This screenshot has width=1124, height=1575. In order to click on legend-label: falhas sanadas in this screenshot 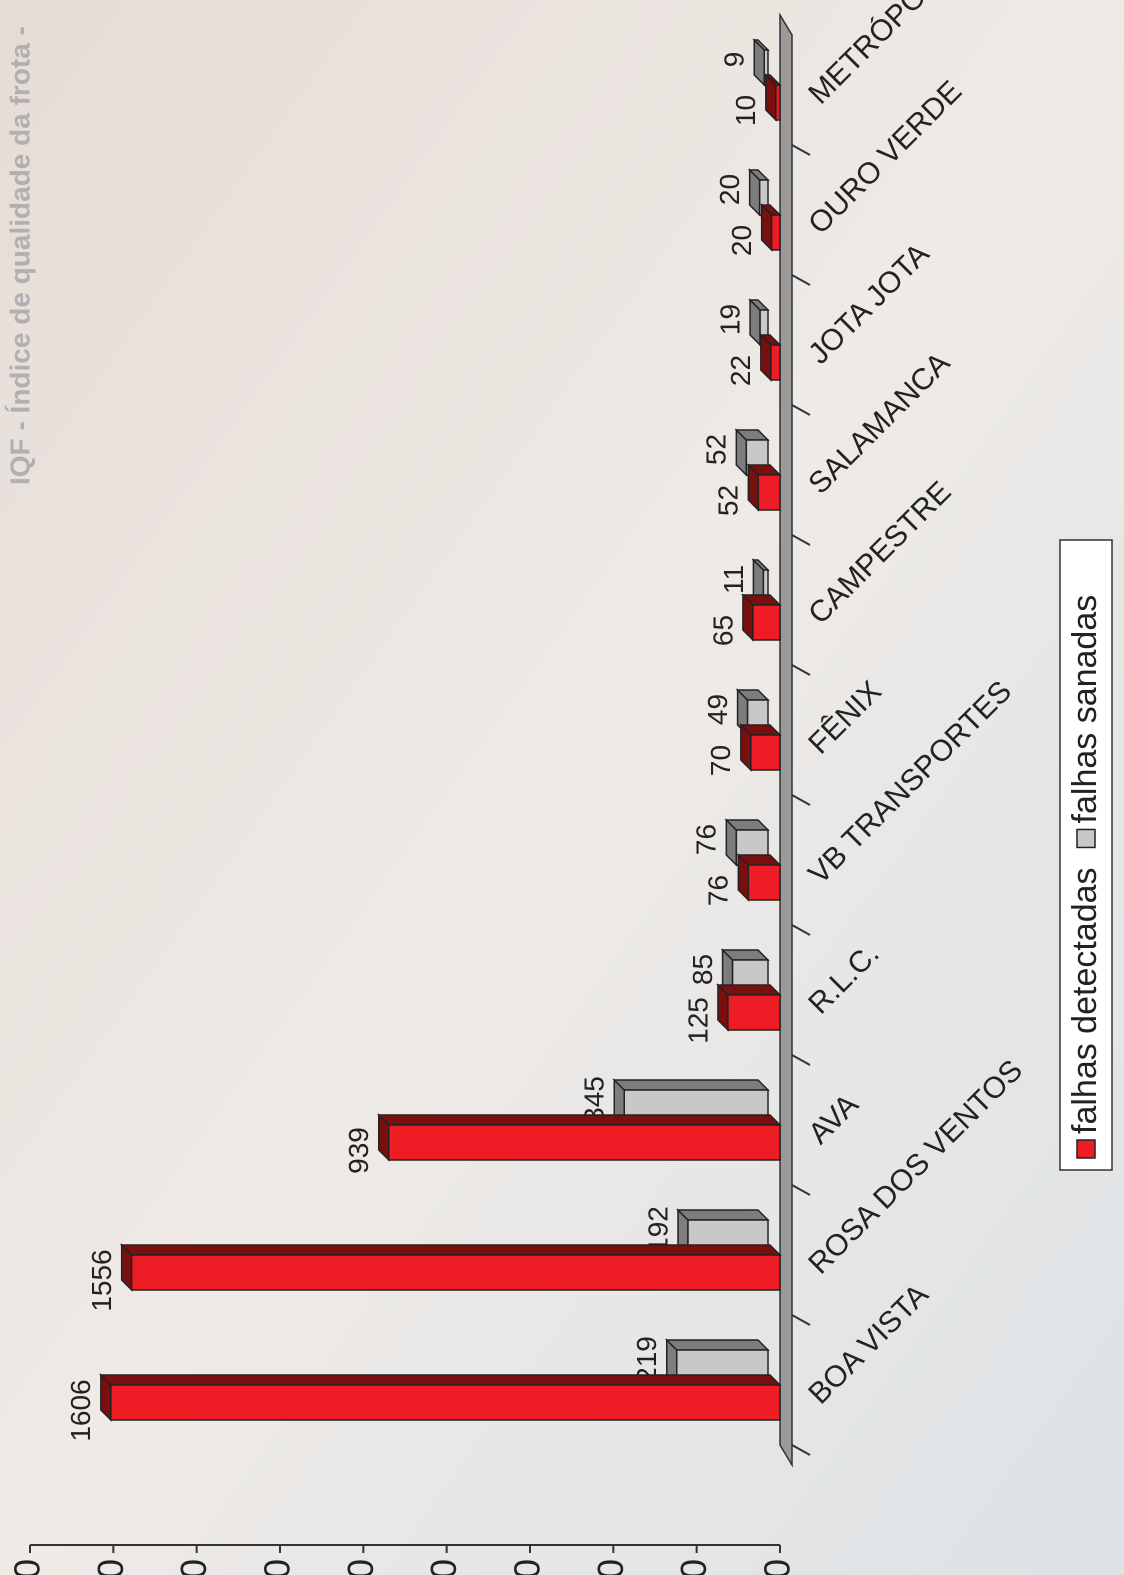, I will do `click(1085, 709)`.